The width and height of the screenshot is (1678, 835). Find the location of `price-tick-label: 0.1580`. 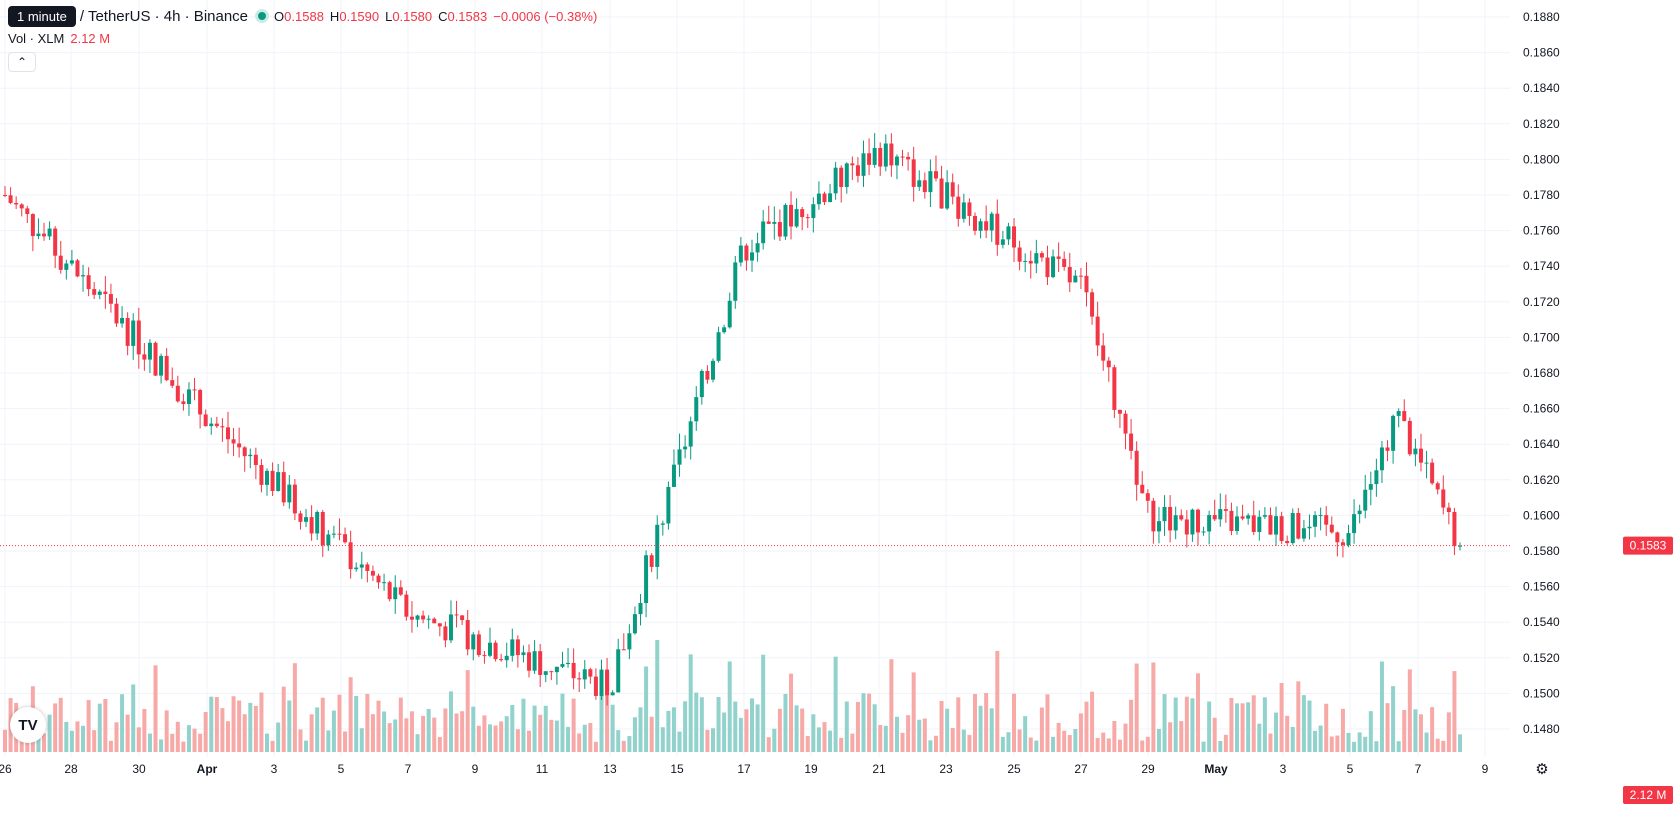

price-tick-label: 0.1580 is located at coordinates (1541, 551).